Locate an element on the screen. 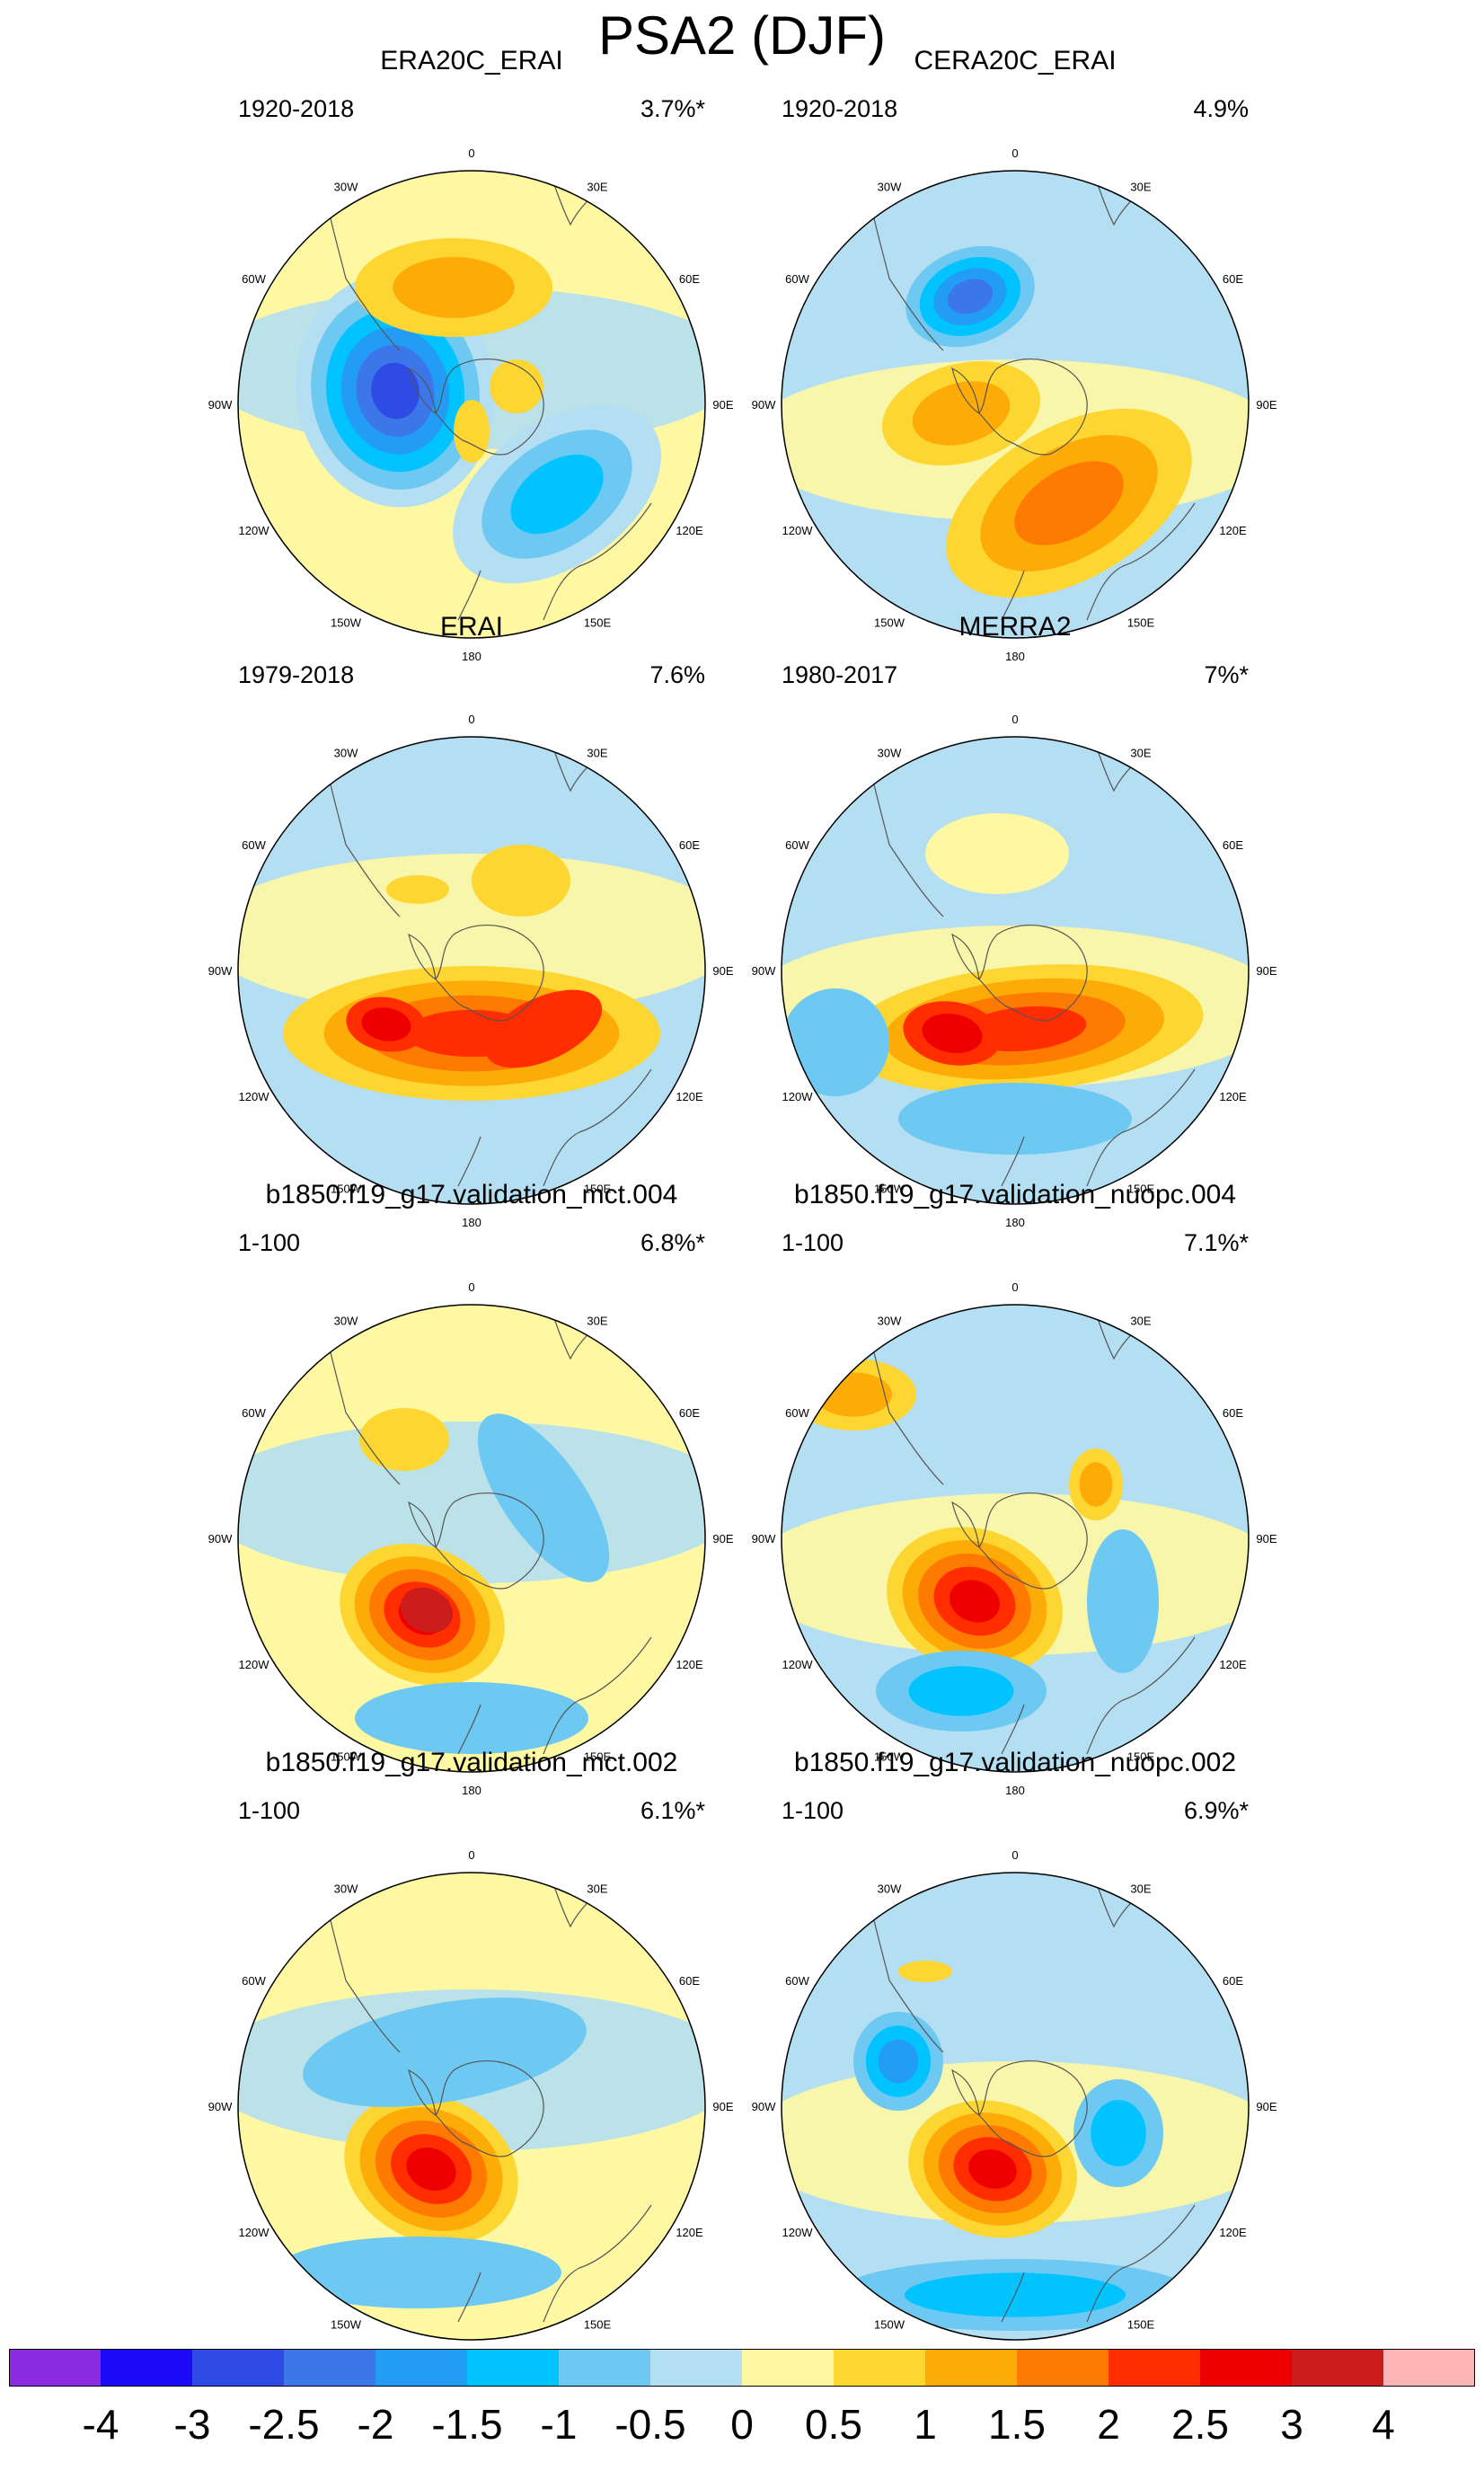  panel-title: b1850.f19_g17.validation_nuopc.002 is located at coordinates (1015, 1762).